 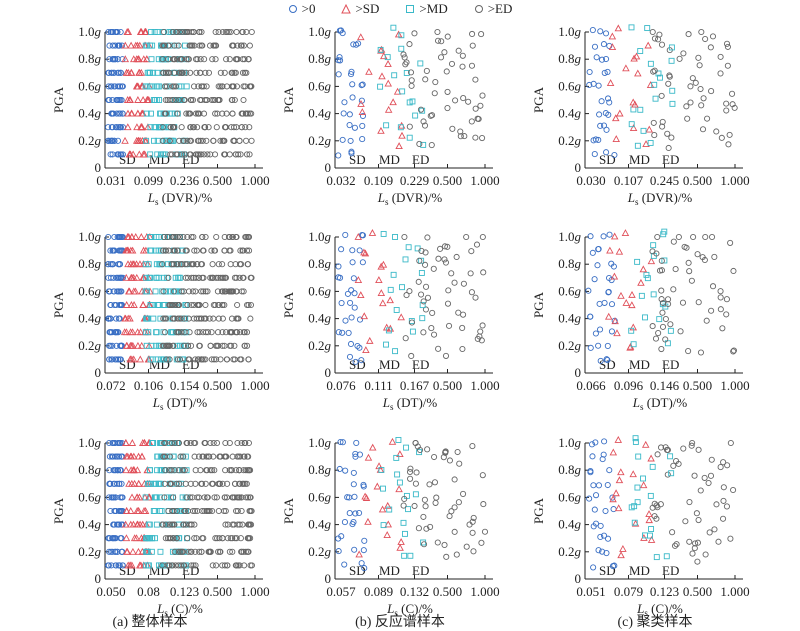 What do you see at coordinates (629, 385) in the screenshot?
I see `x-tick-label: 0.096` at bounding box center [629, 385].